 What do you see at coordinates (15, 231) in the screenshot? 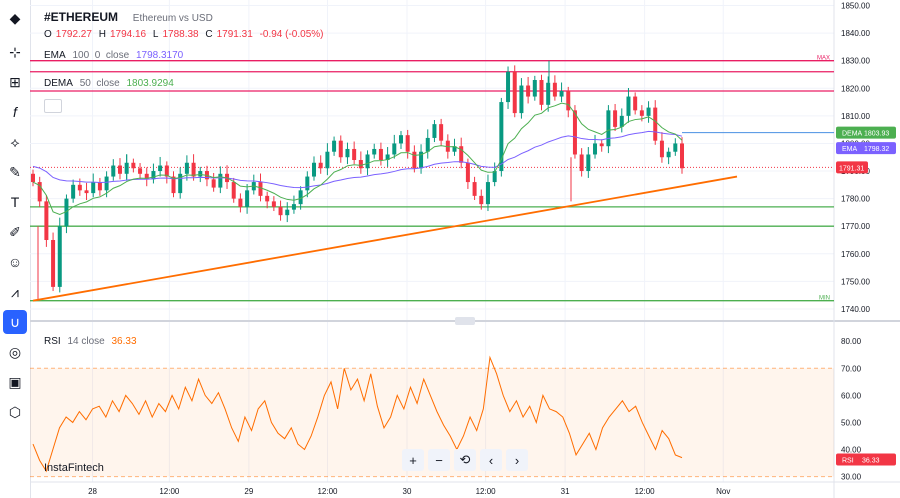
I see `pen-icon: ✐` at bounding box center [15, 231].